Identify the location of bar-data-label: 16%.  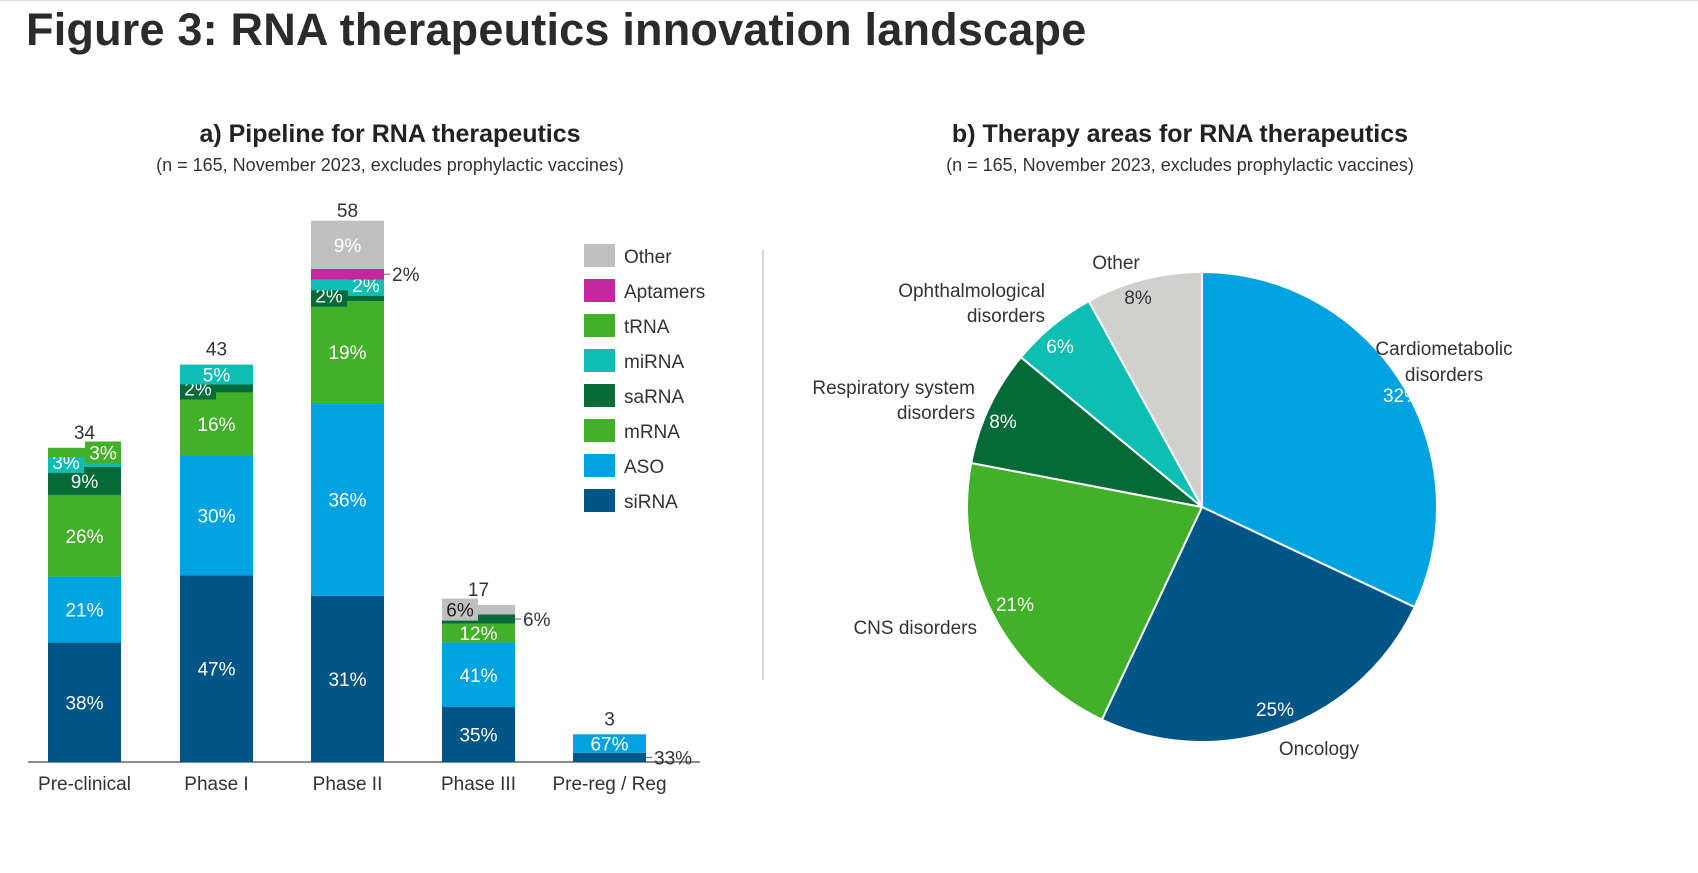
(216, 425).